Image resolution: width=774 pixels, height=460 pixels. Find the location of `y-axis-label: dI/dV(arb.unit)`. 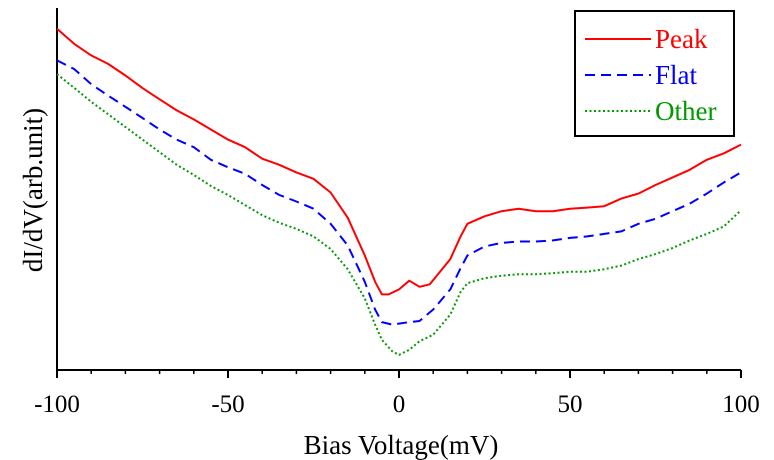

y-axis-label: dI/dV(arb.unit) is located at coordinates (33, 190).